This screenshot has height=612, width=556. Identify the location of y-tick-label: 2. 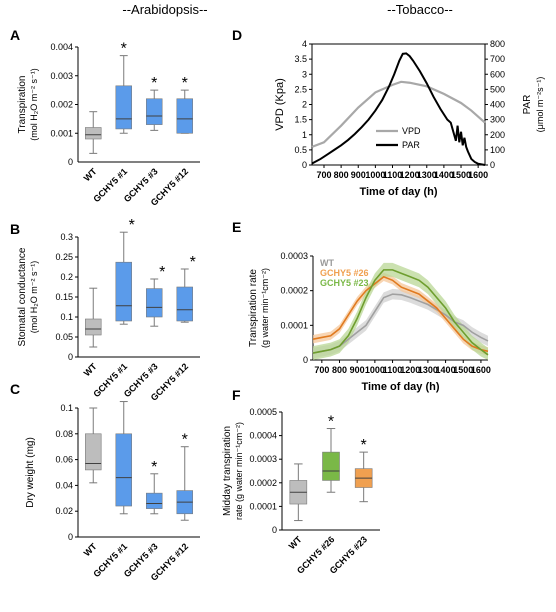
(304, 105).